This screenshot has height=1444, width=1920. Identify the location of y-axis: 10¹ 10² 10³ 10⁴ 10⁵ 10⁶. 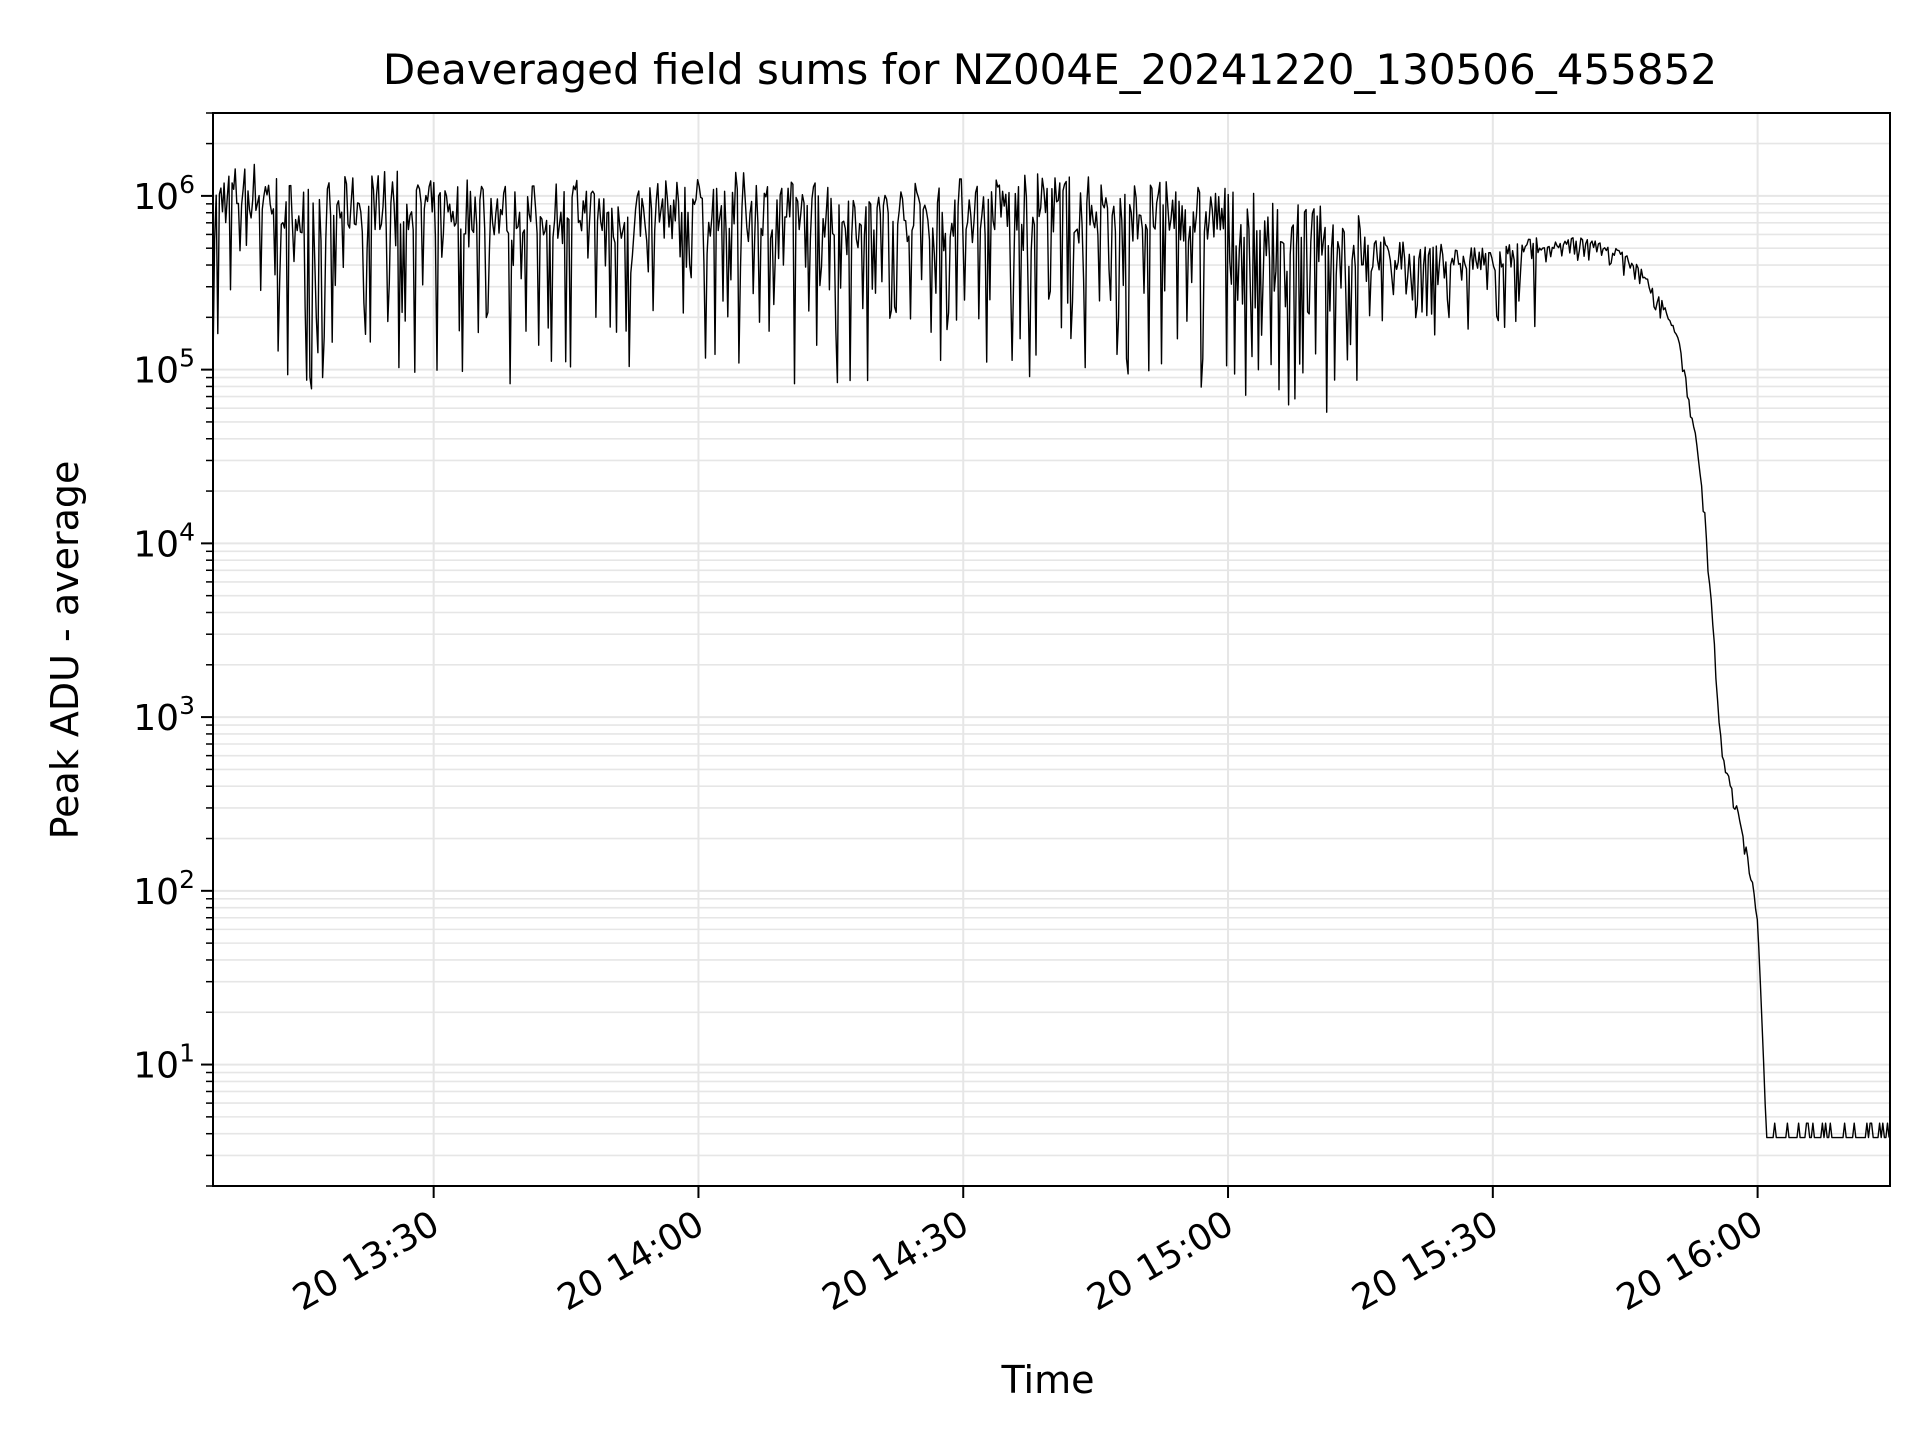
(173, 649).